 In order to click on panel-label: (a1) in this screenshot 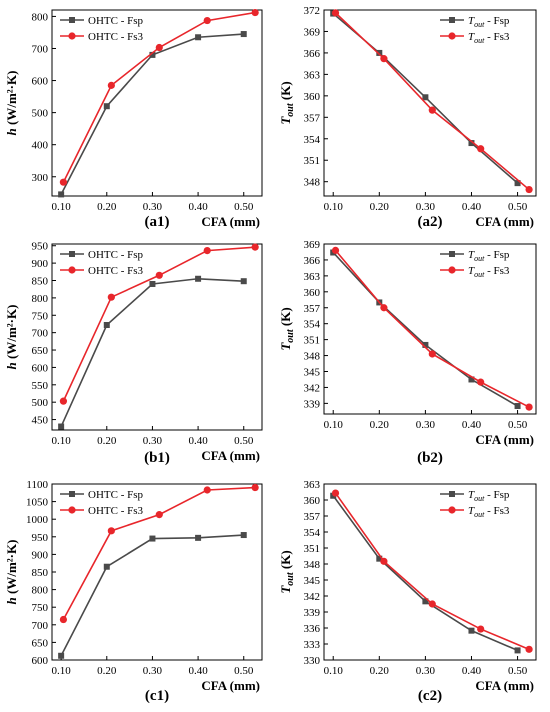, I will do `click(157, 222)`.